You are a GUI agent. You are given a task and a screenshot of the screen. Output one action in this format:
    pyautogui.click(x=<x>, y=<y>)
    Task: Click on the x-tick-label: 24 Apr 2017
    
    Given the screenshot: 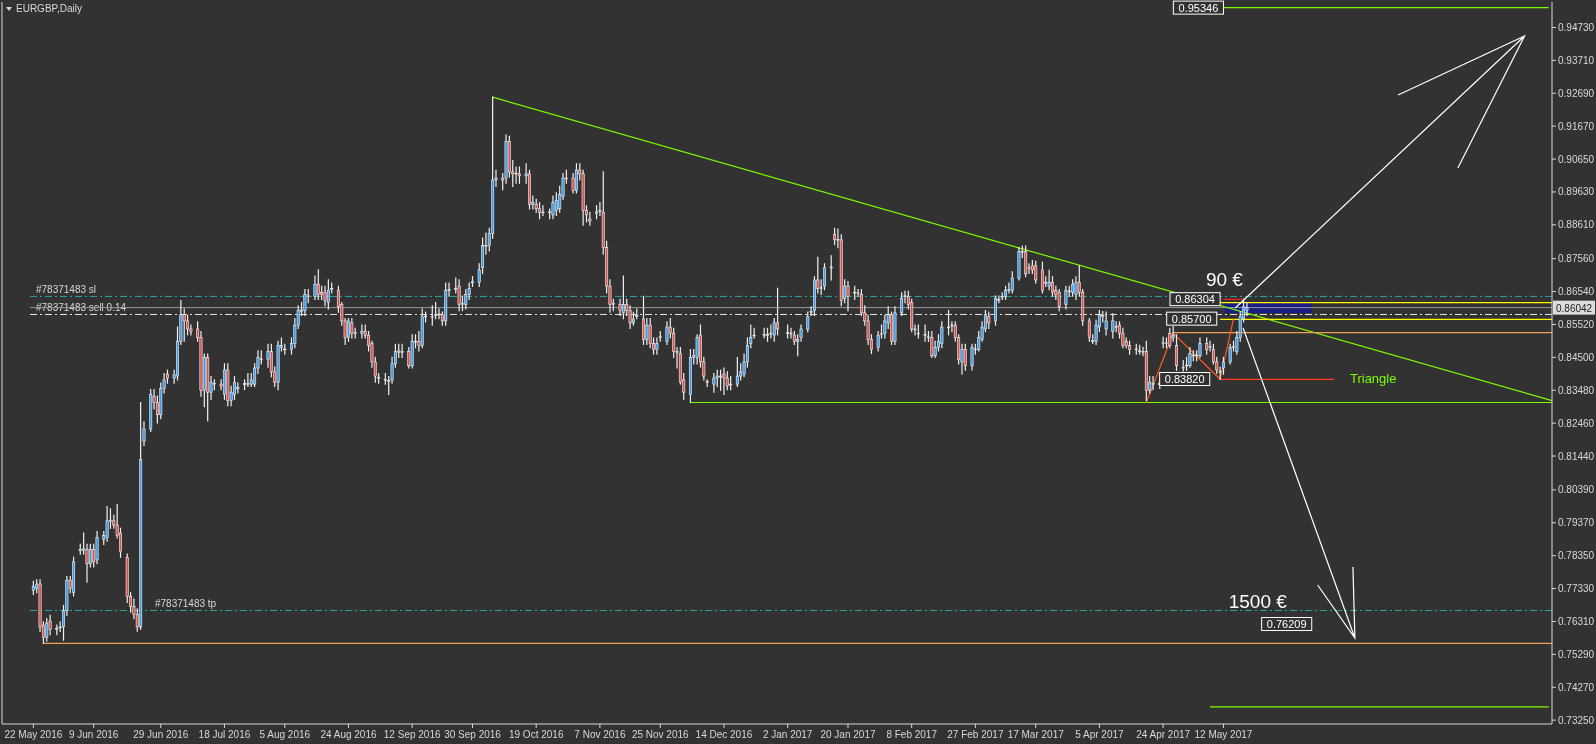 What is the action you would take?
    pyautogui.click(x=1163, y=734)
    